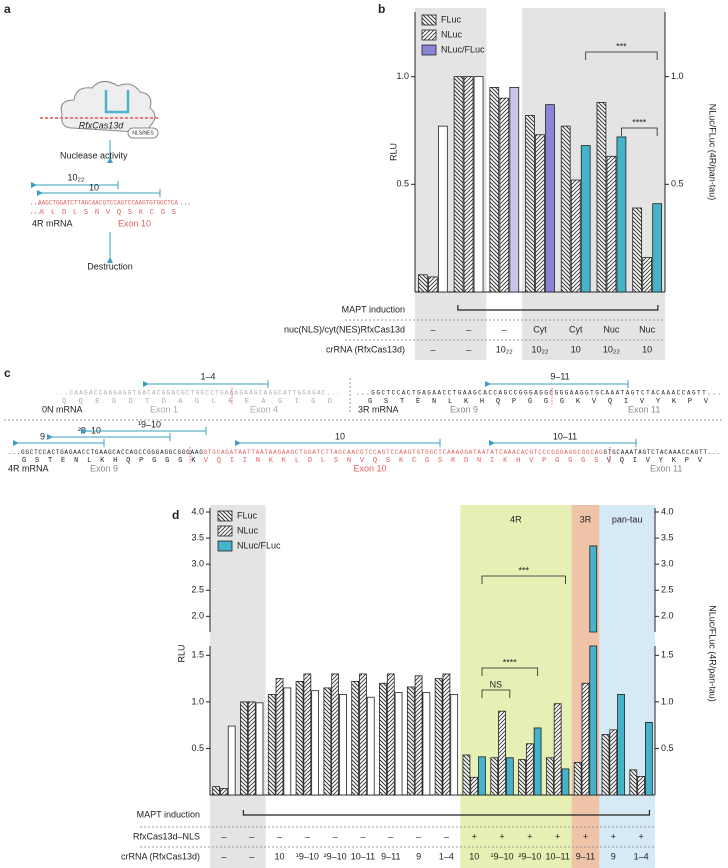 This screenshot has height=868, width=728. Describe the element at coordinates (565, 436) in the screenshot. I see `guide-label: 10–11` at that location.